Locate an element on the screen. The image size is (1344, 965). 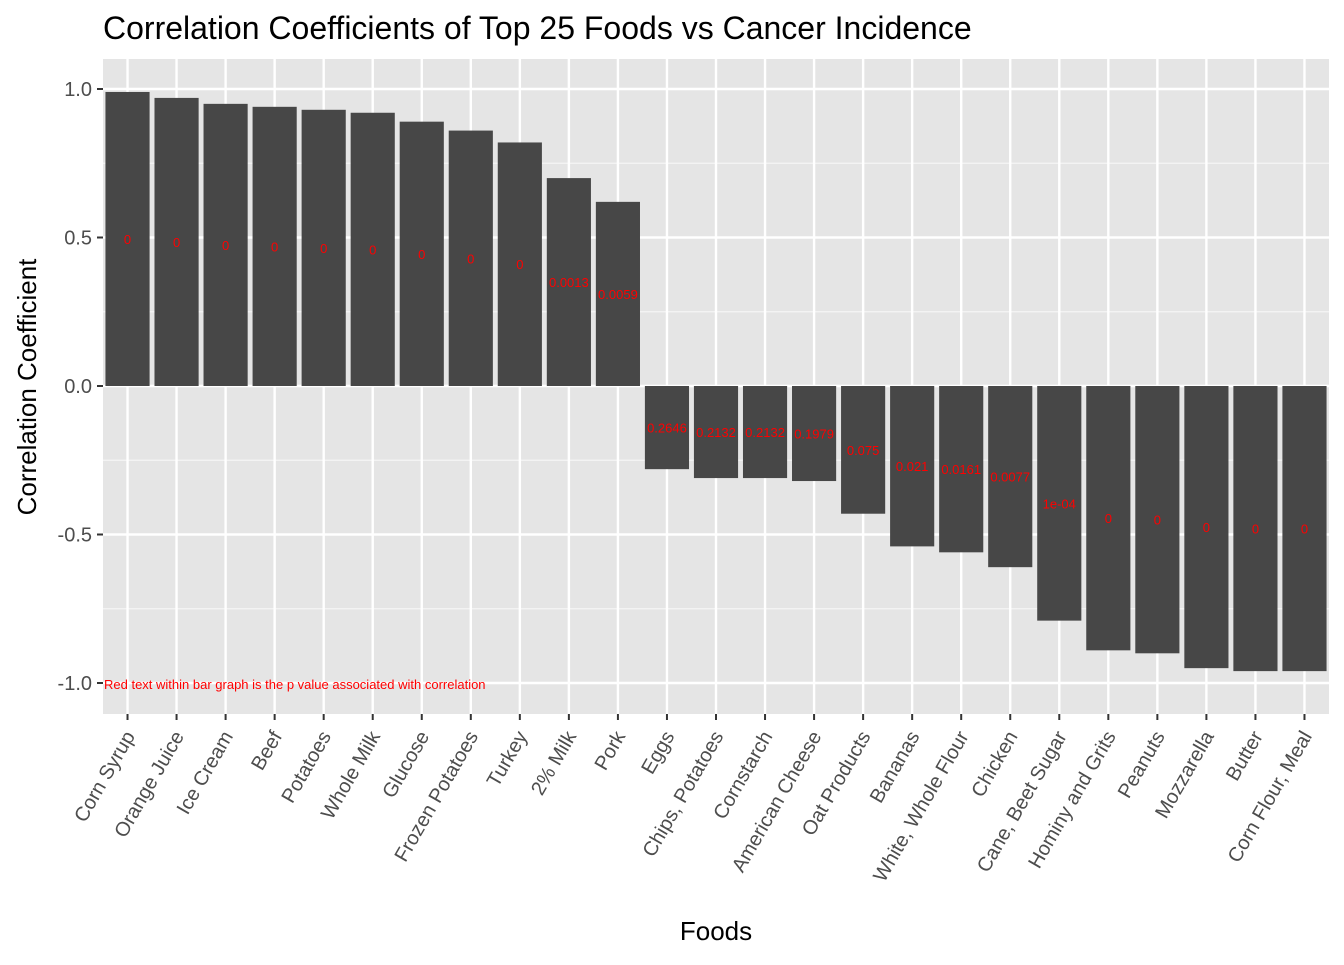
p-value-label: 0.0013 is located at coordinates (569, 282).